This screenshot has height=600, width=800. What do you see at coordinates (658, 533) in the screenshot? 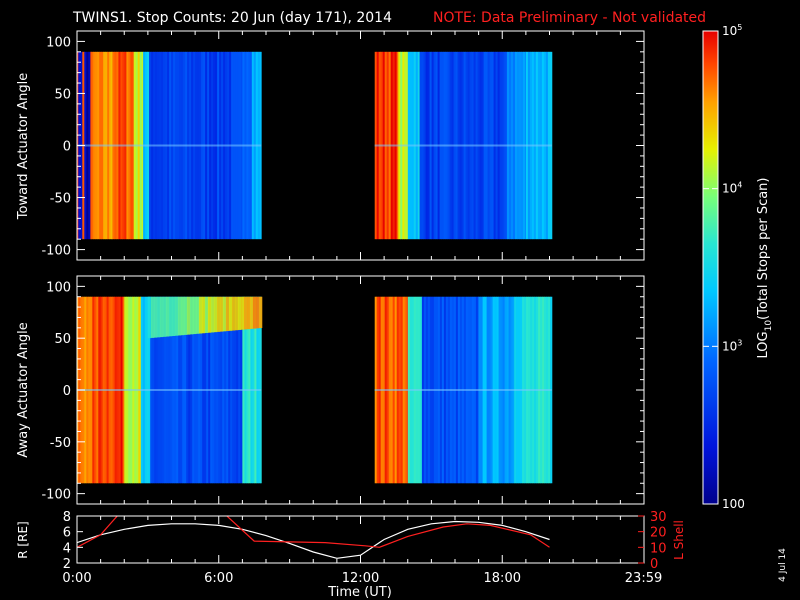
I see `y-tick-label-right: 20` at bounding box center [658, 533].